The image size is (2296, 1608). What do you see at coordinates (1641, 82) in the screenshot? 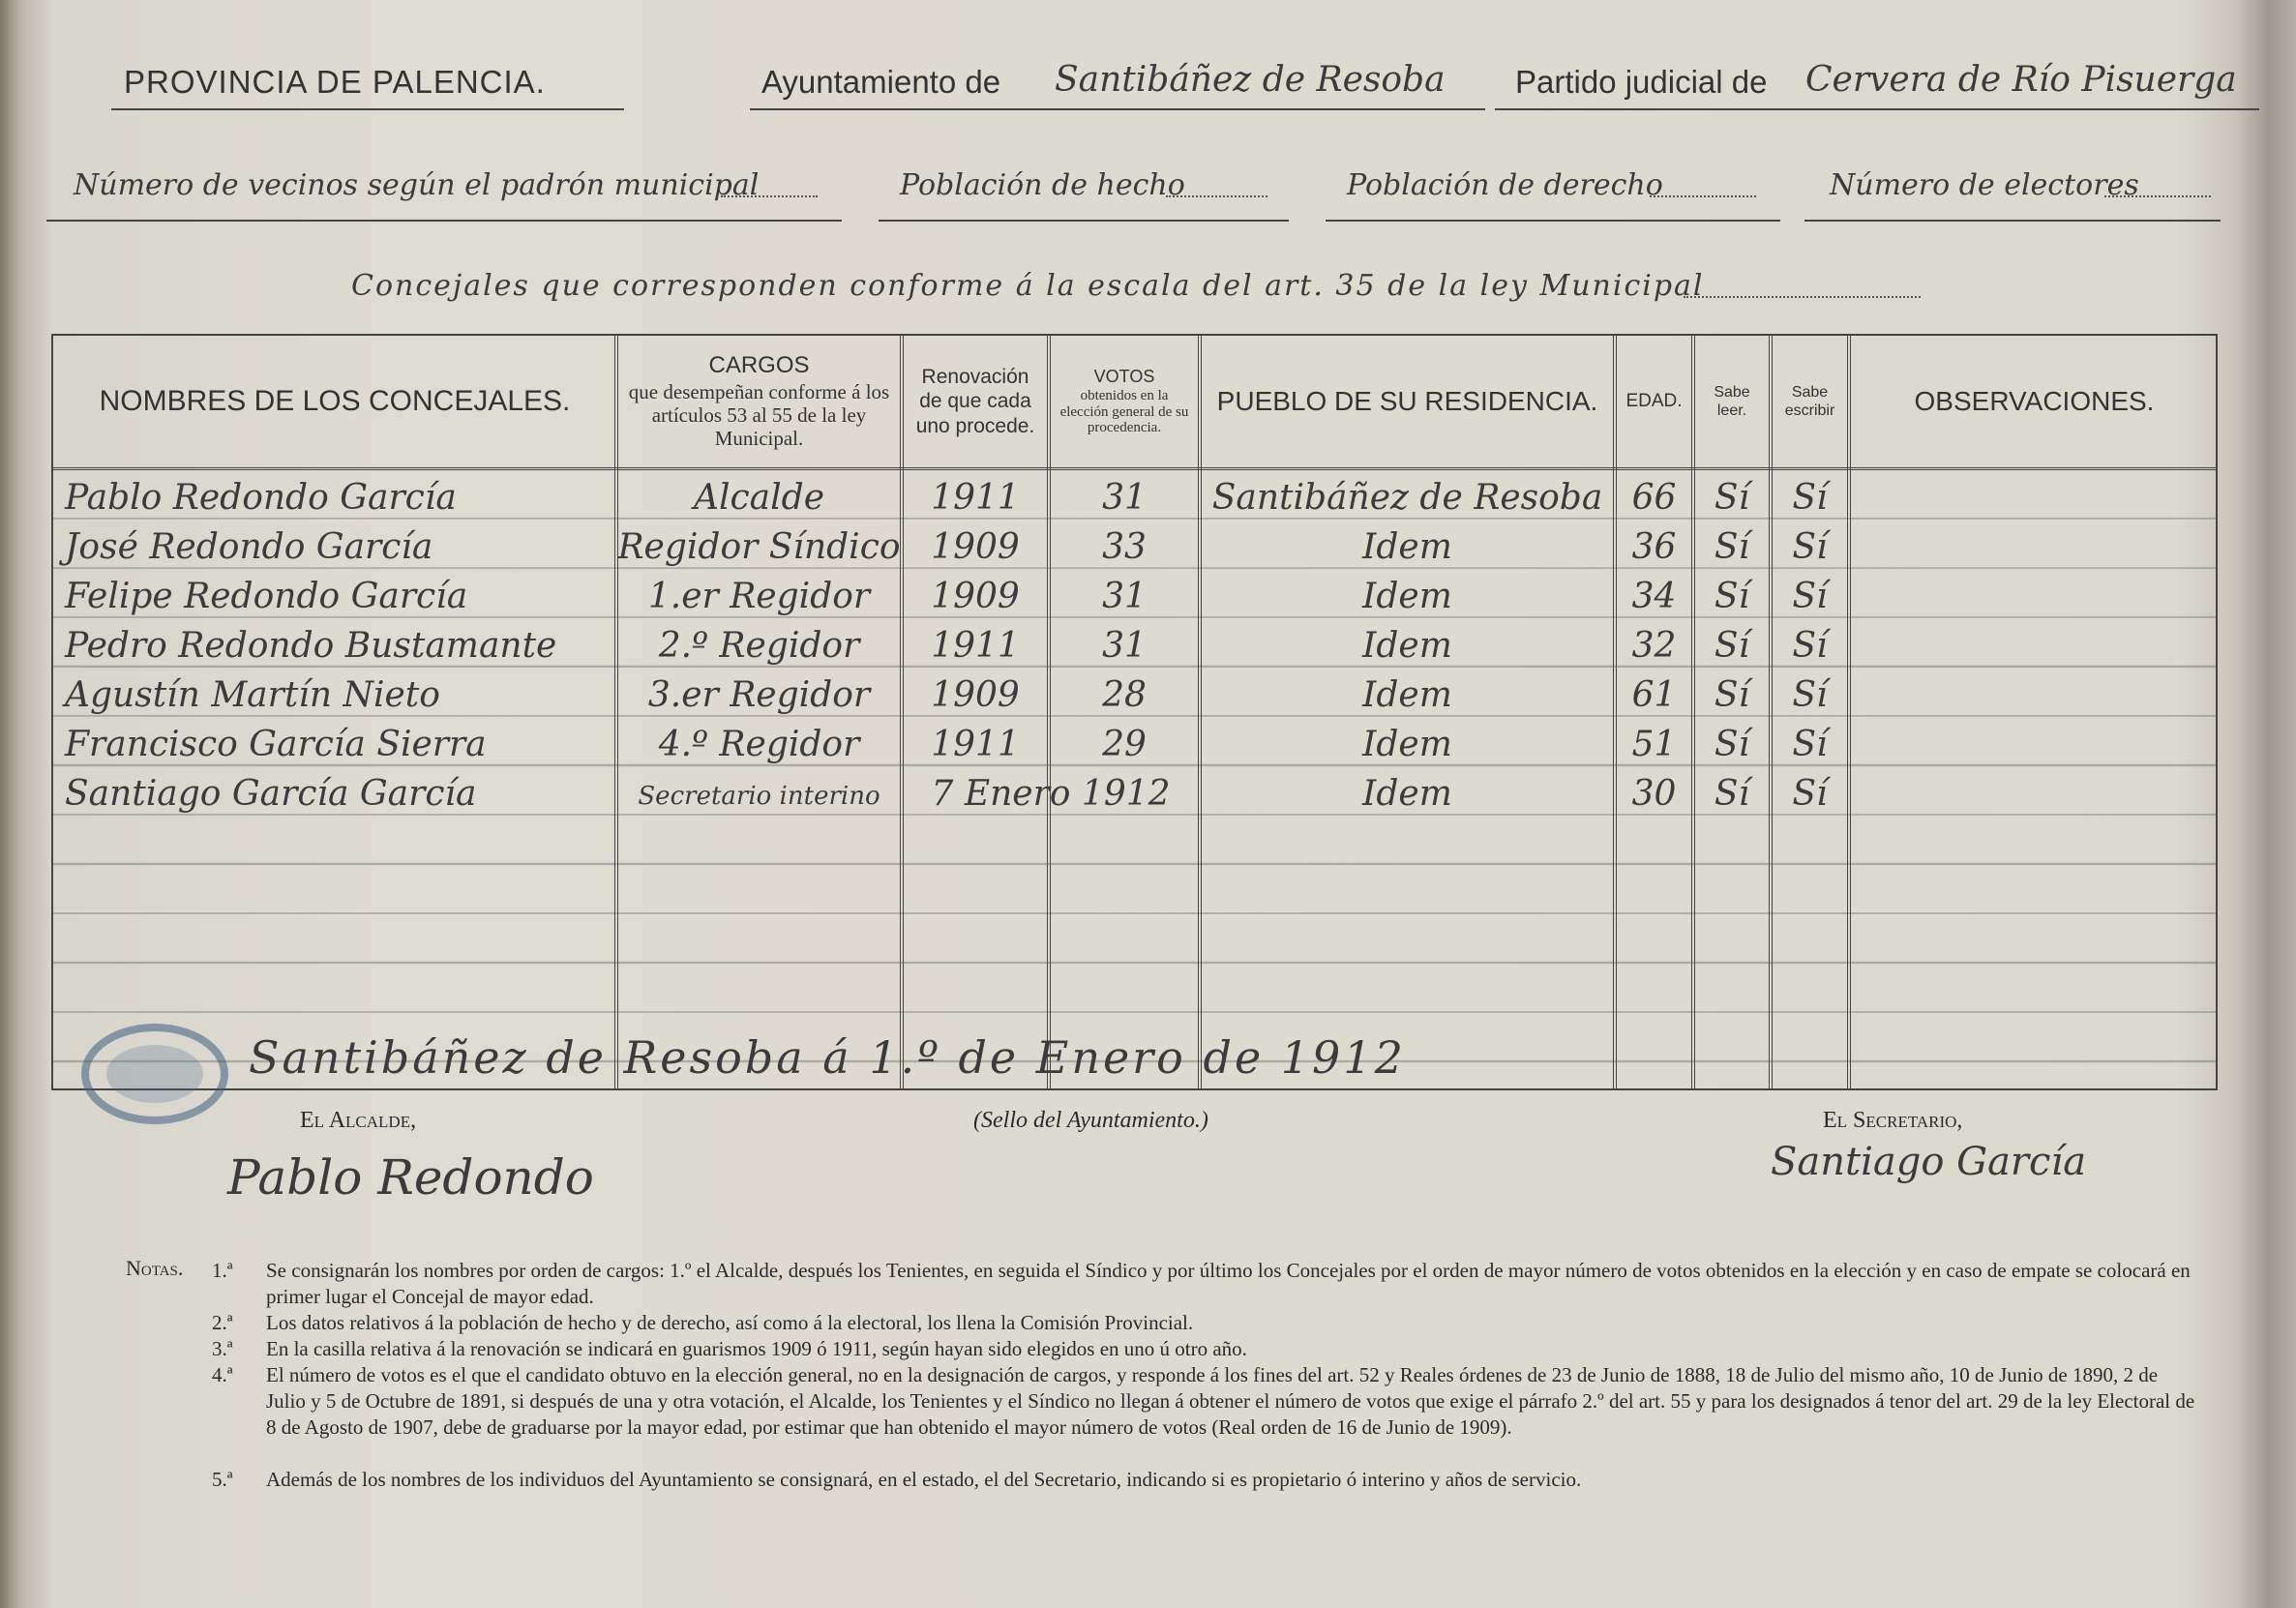
I see `partido-label: Partido judicial de` at bounding box center [1641, 82].